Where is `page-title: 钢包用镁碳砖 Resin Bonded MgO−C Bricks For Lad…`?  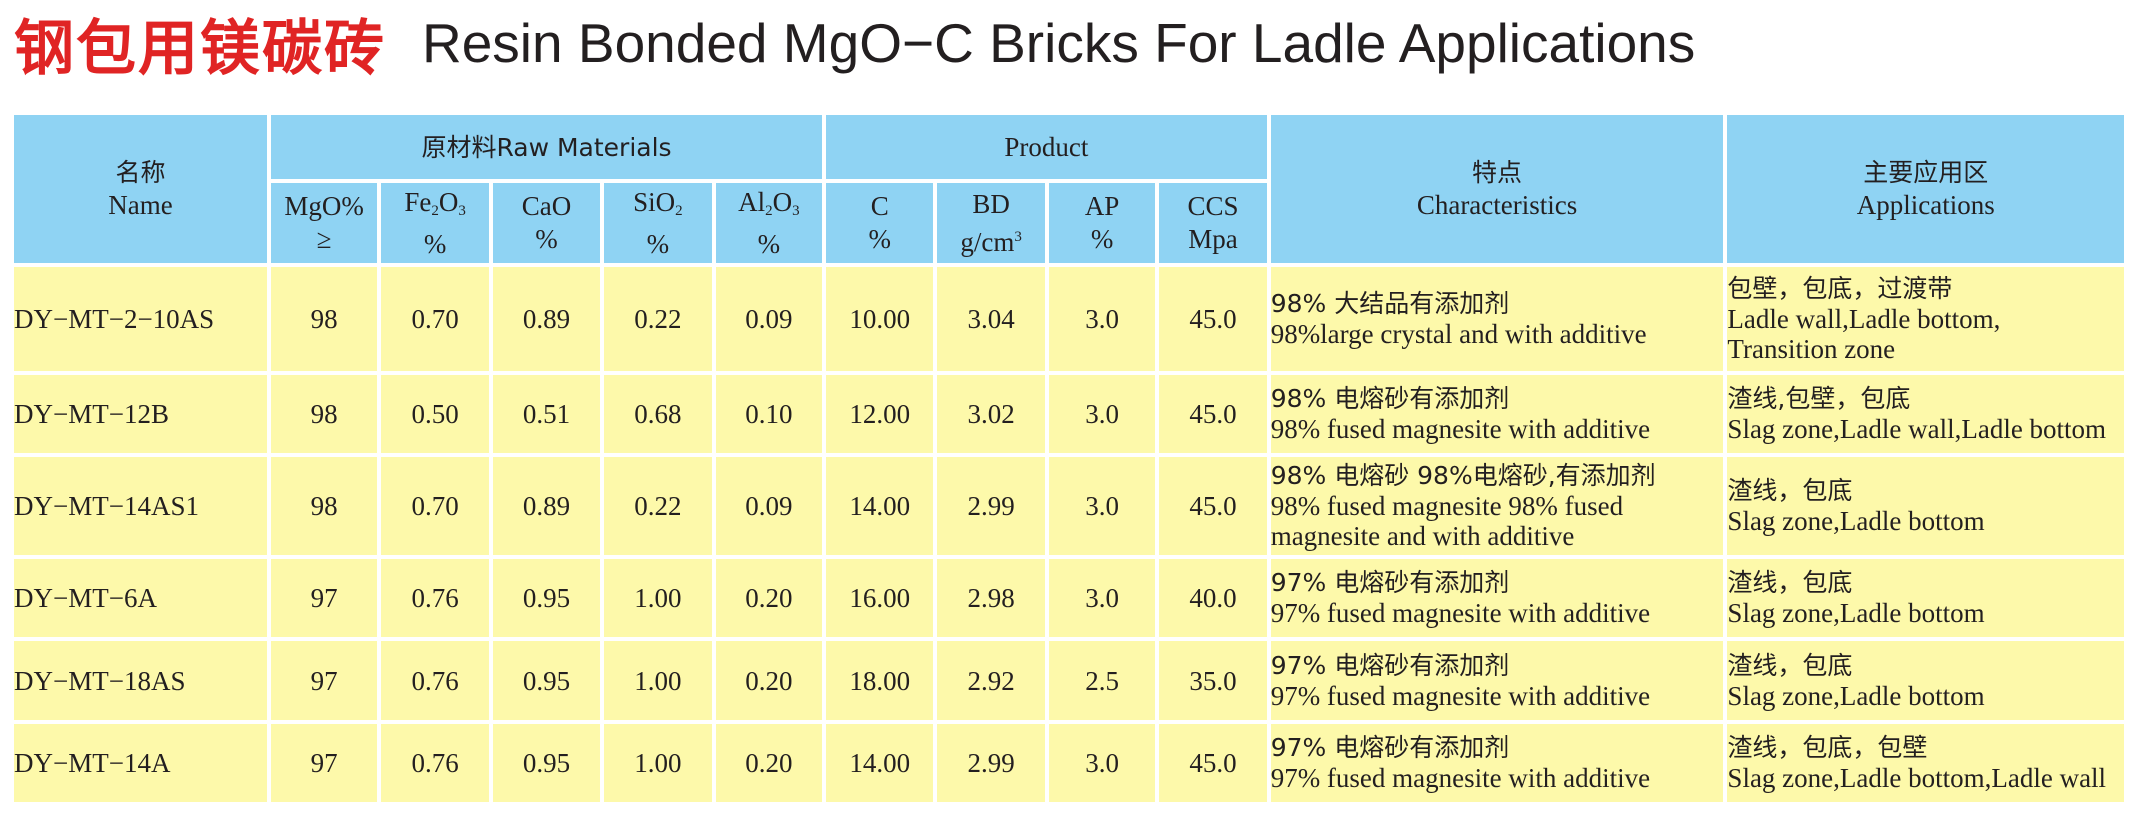
page-title: 钢包用镁碳砖 Resin Bonded MgO−C Bricks For Lad… is located at coordinates (855, 45).